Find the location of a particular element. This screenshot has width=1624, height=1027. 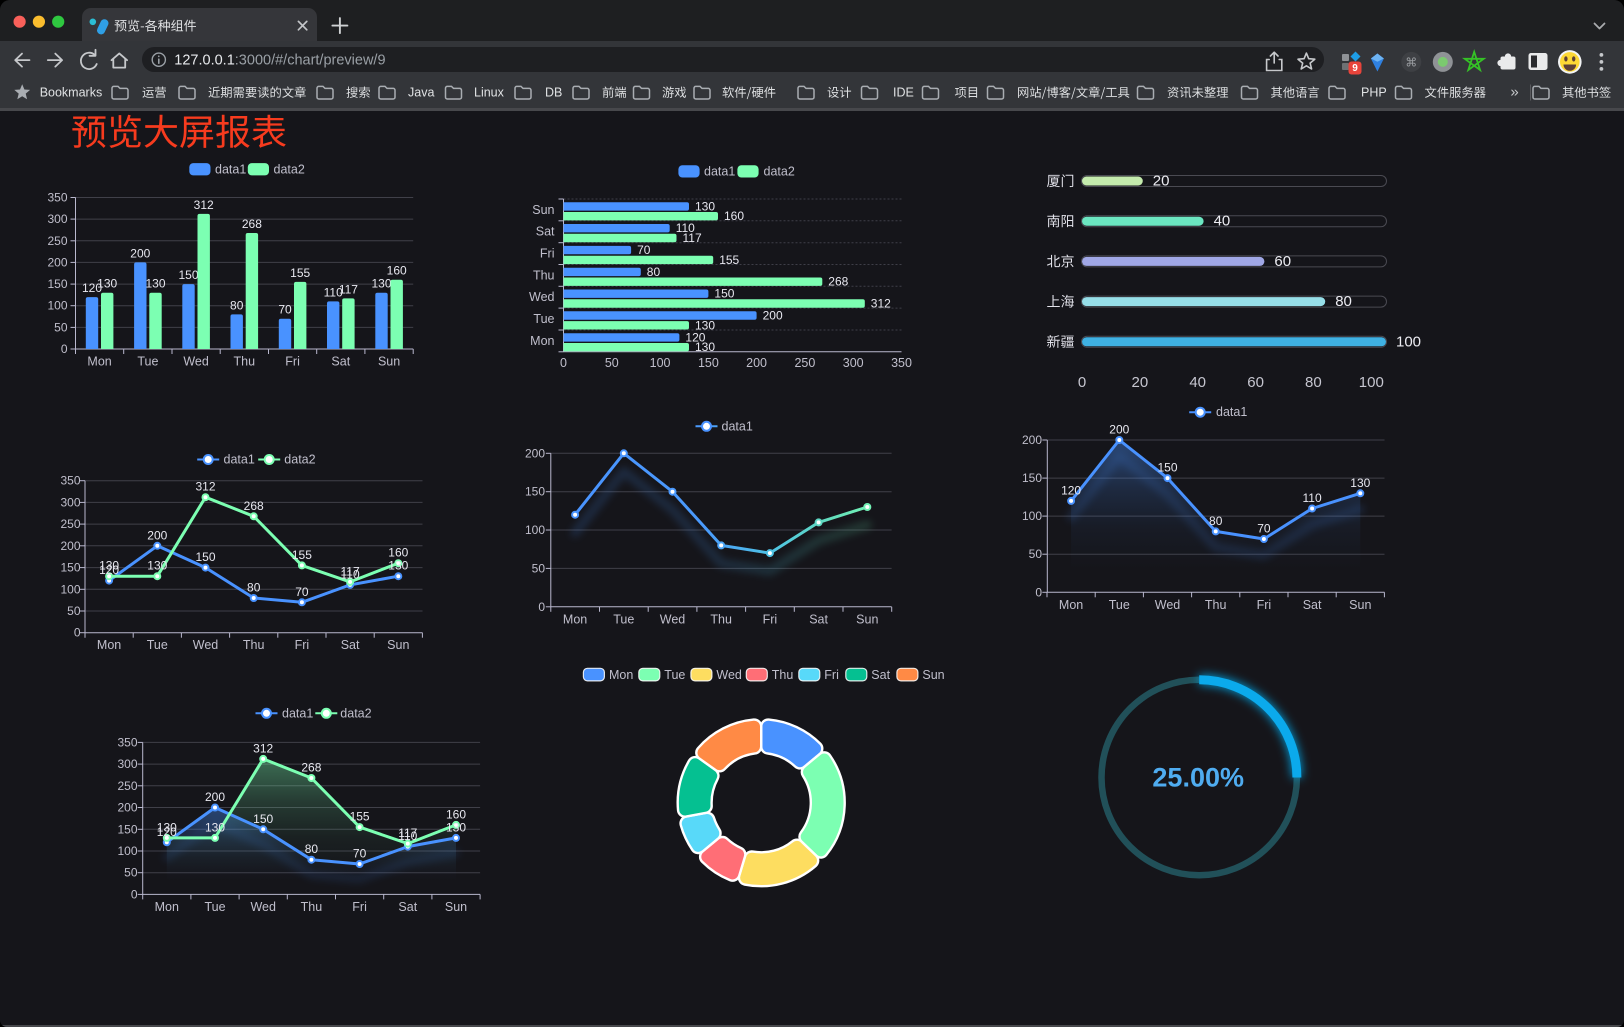

svg-text: IDE is located at coordinates (903, 93).